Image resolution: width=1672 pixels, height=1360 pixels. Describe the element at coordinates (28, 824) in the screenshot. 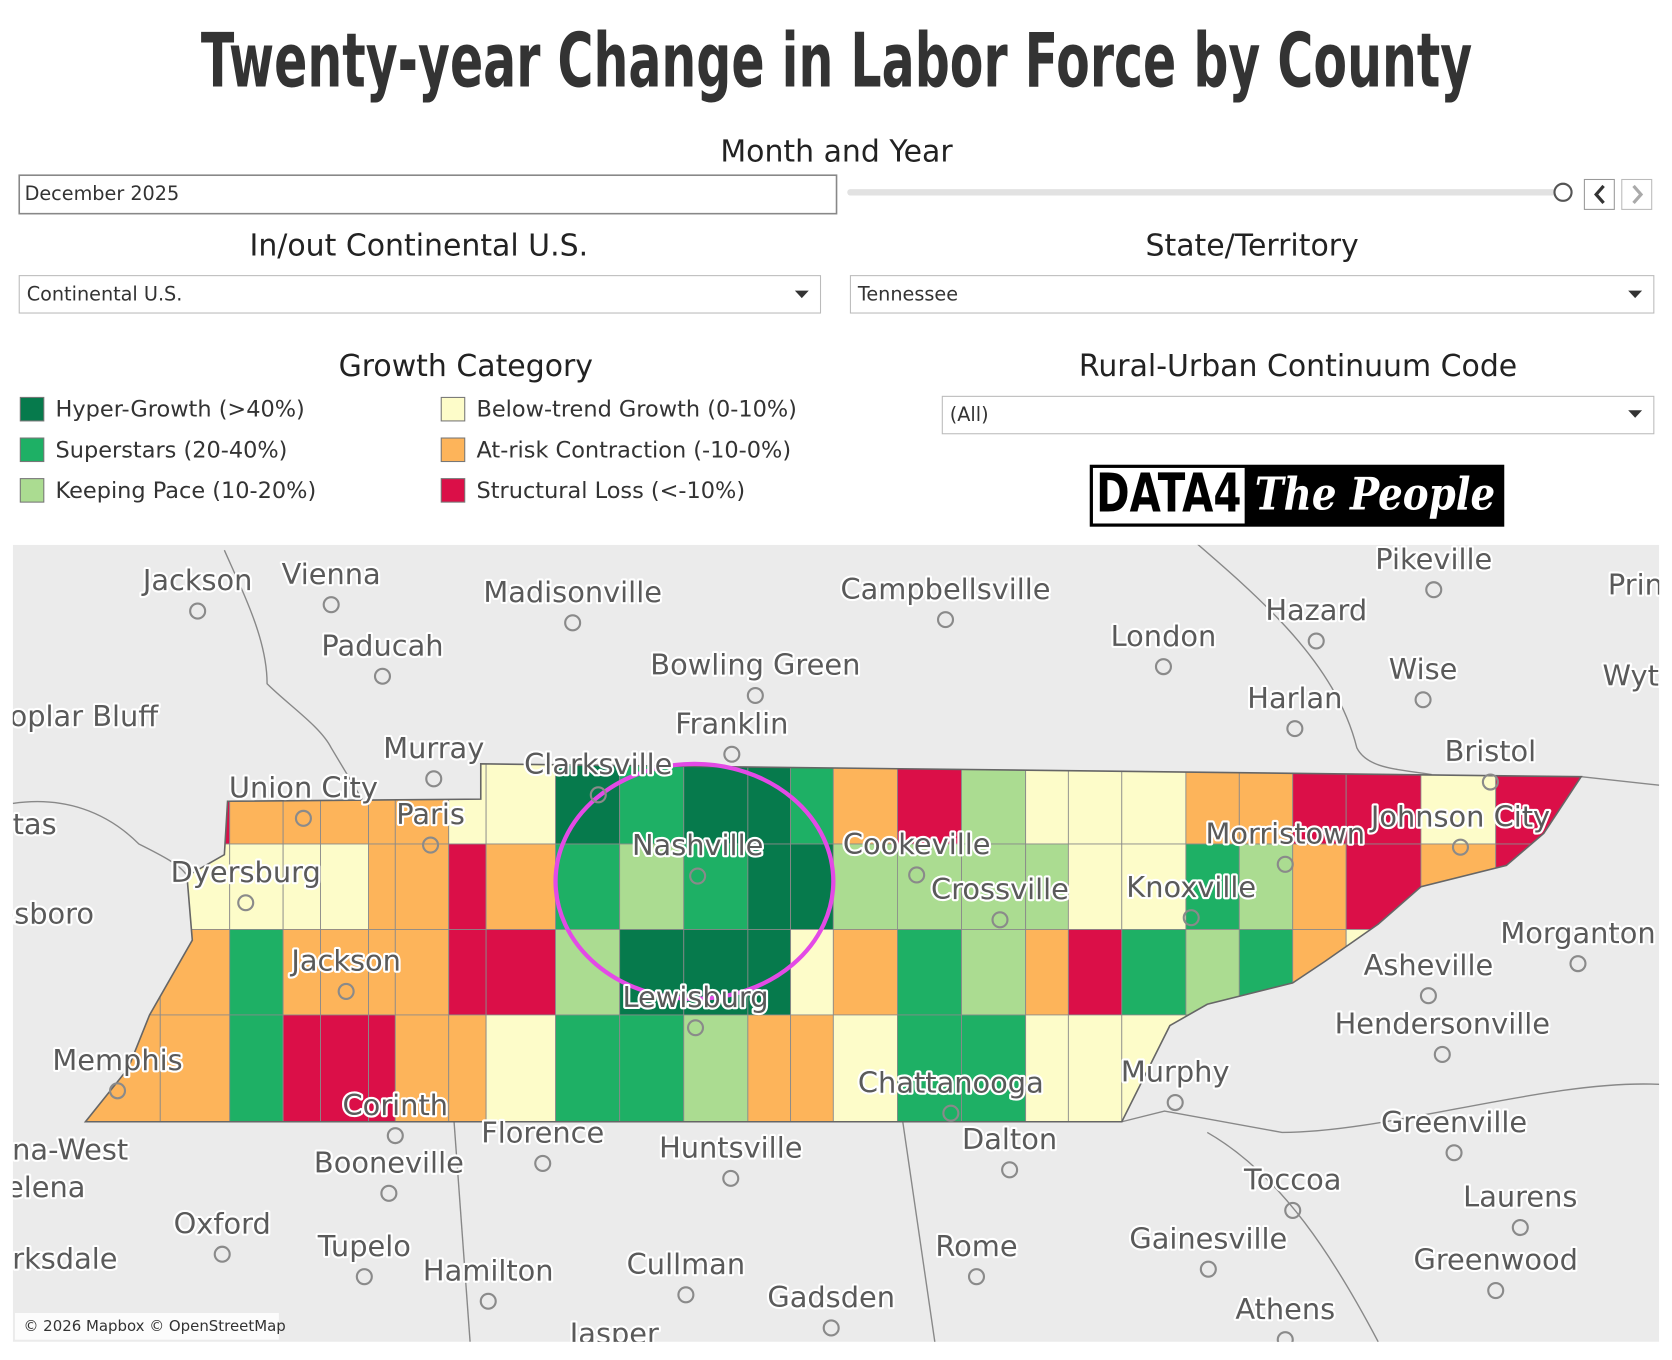

I see `place-label: Pocahontas` at that location.